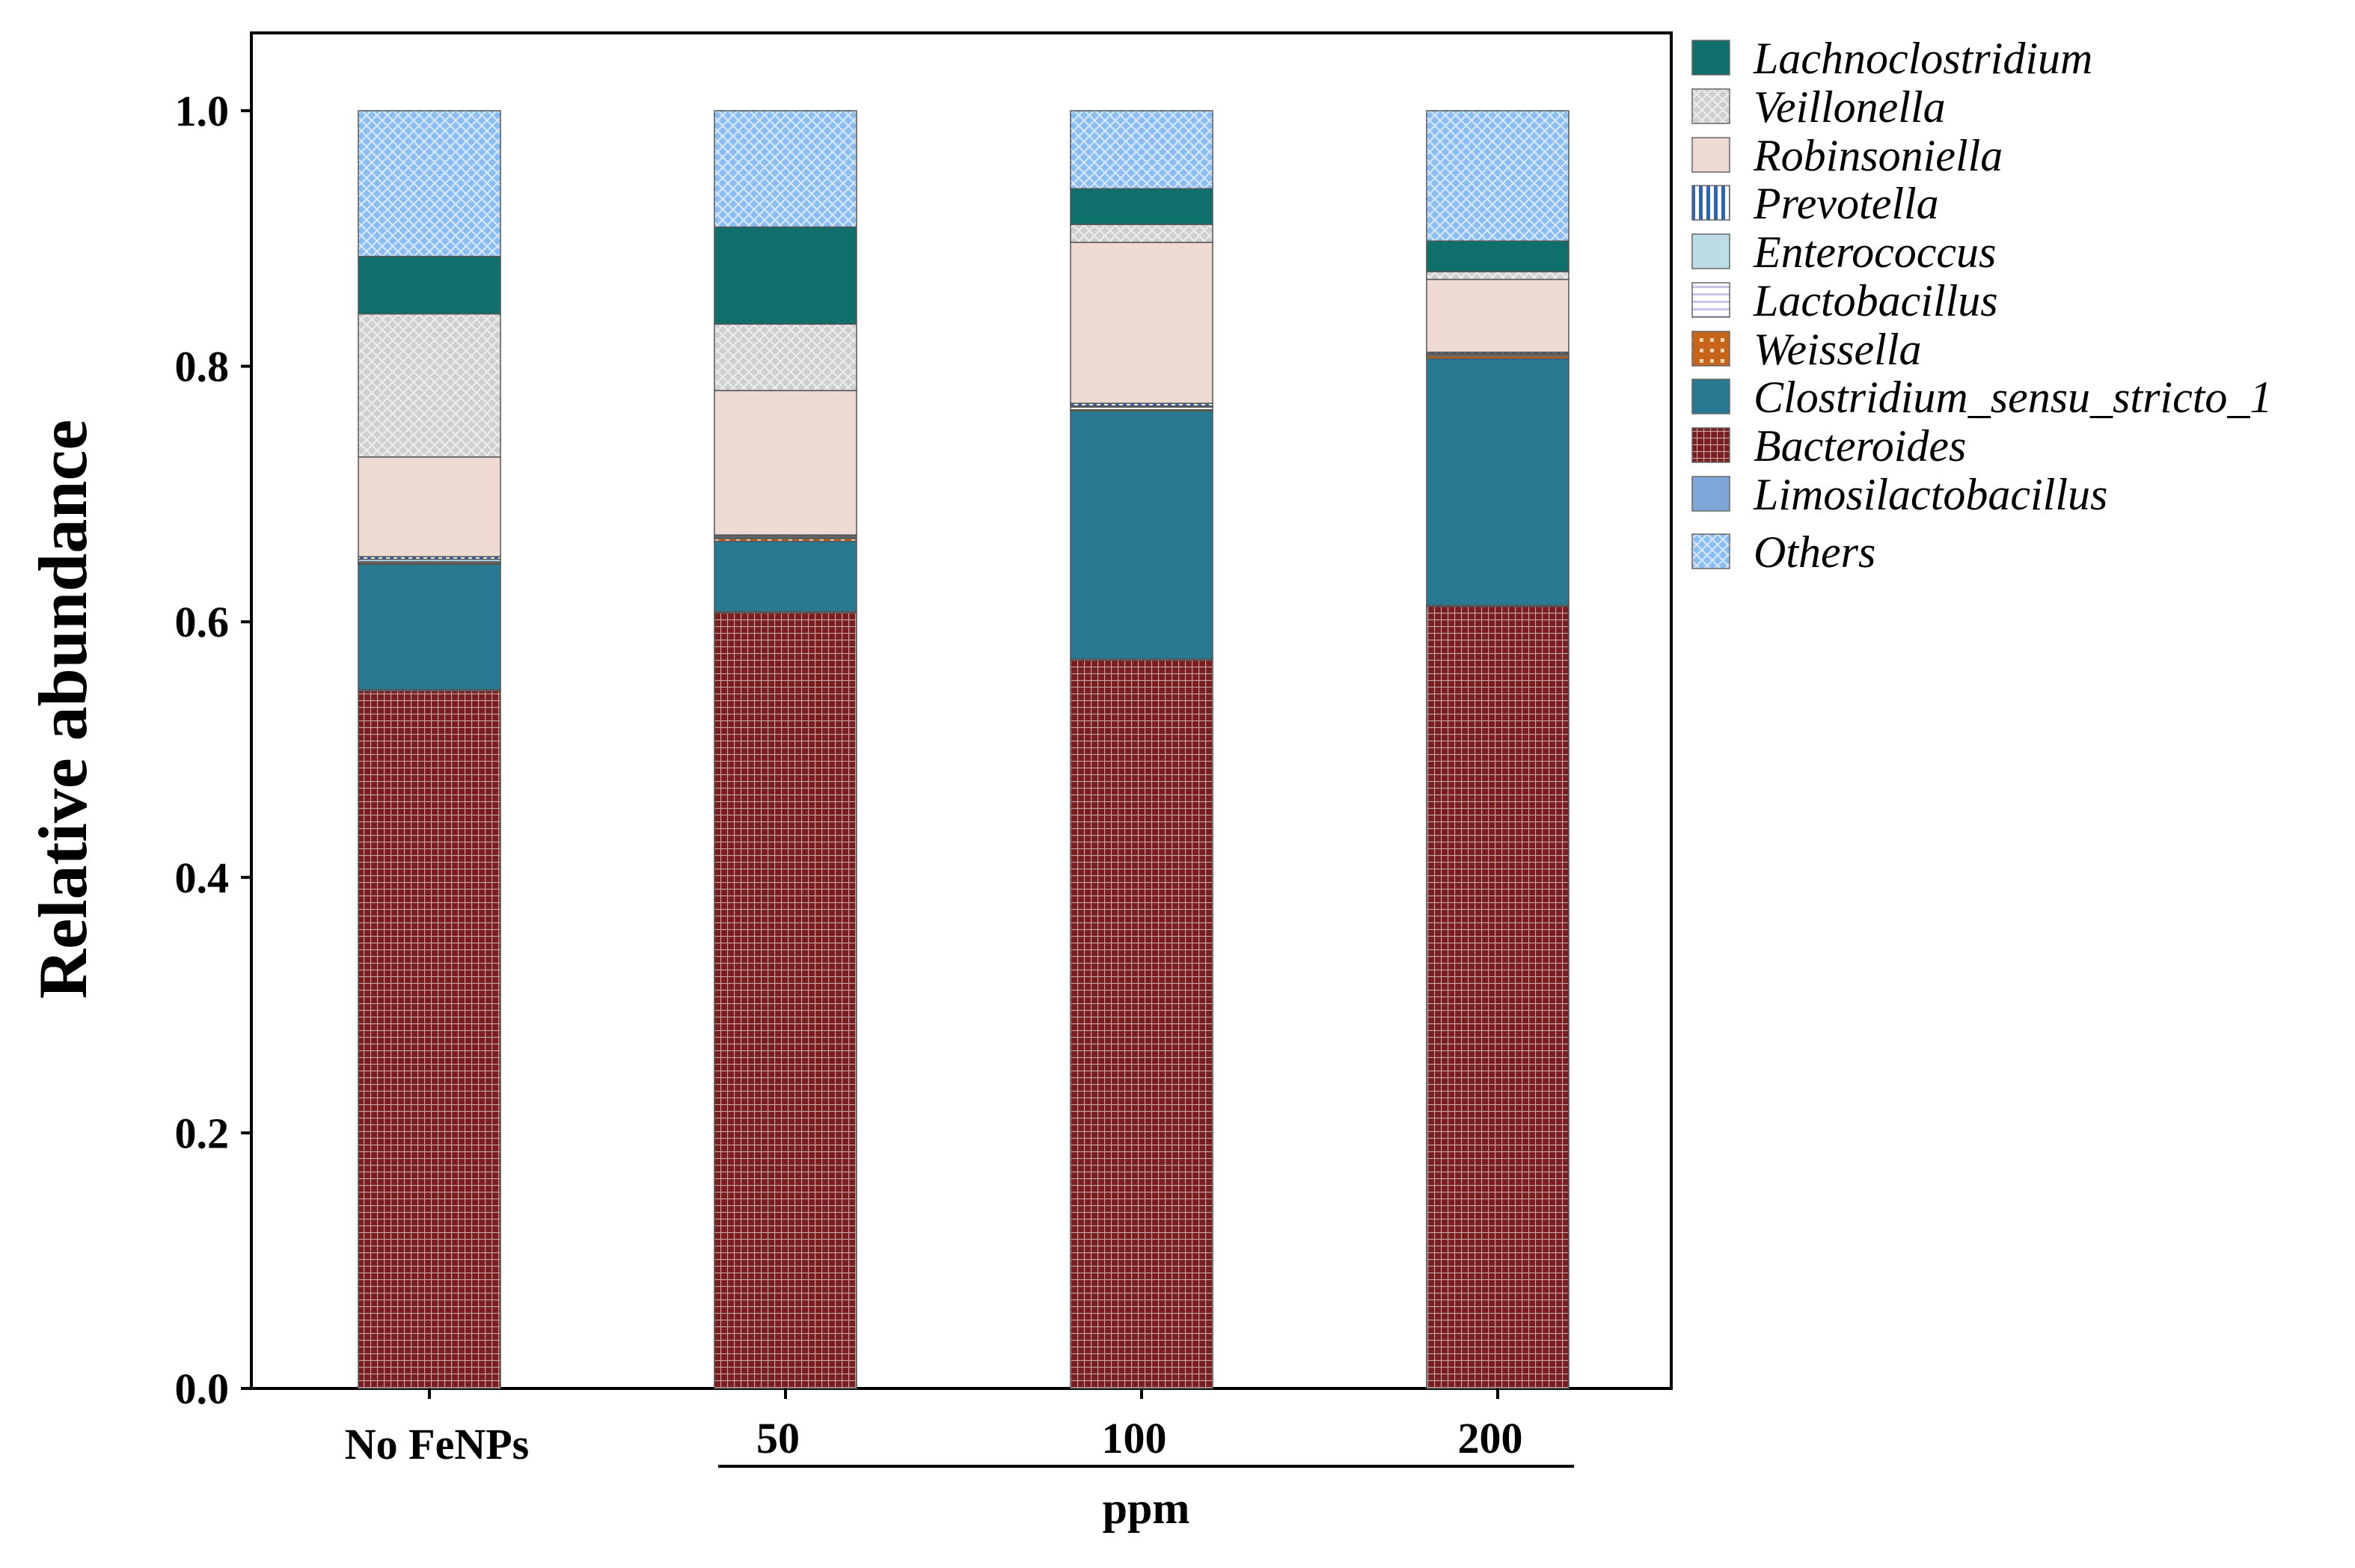  I want to click on legend-label-weissella: Weissella, so click(1838, 349).